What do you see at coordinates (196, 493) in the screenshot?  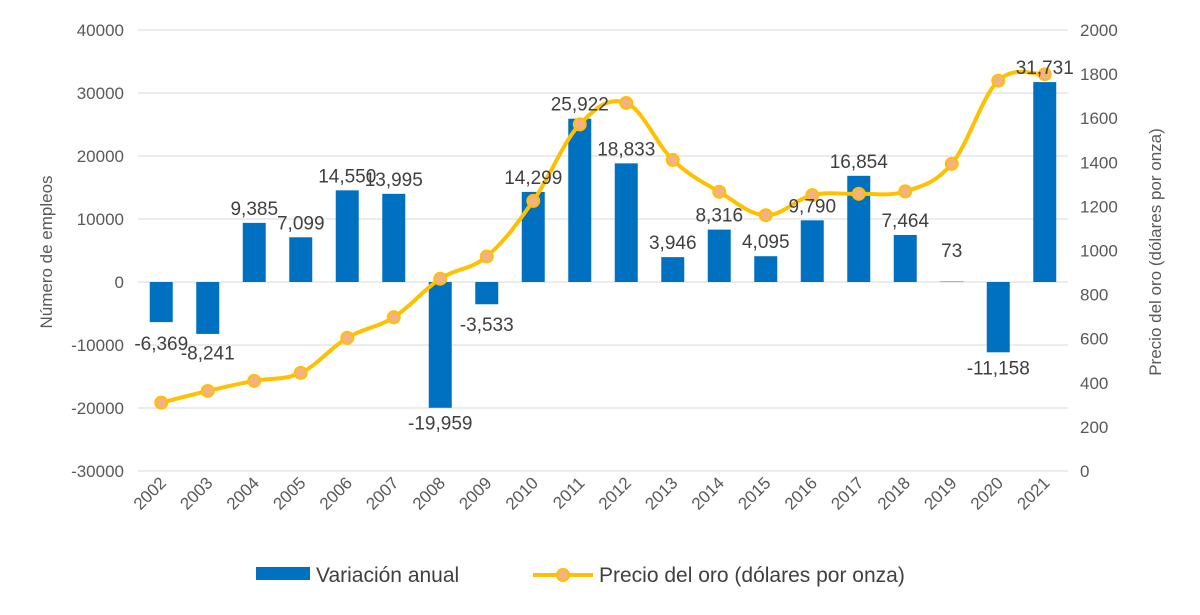 I see `x-tick-label: 2003` at bounding box center [196, 493].